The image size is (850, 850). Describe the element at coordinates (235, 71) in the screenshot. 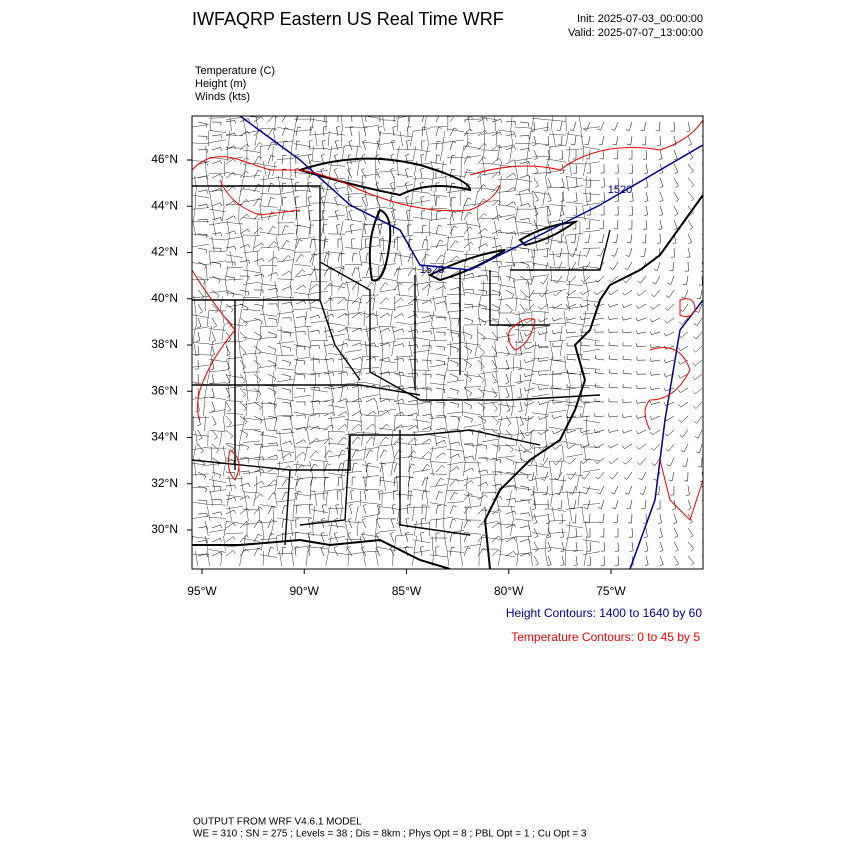

I see `field-label: Temperature (C)` at that location.